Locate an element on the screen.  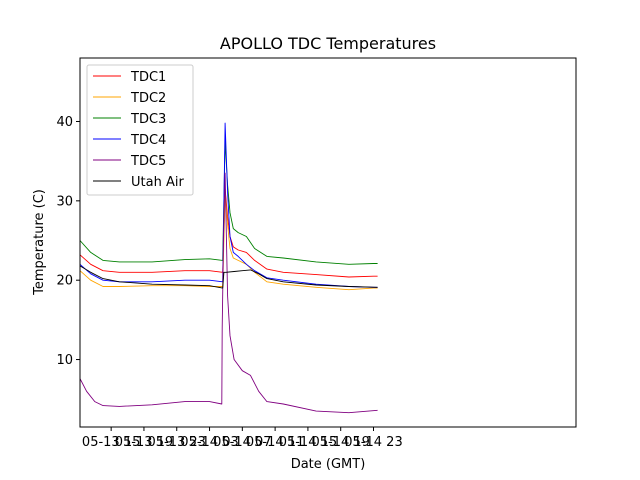
legend-label: TDC5 is located at coordinates (148, 161).